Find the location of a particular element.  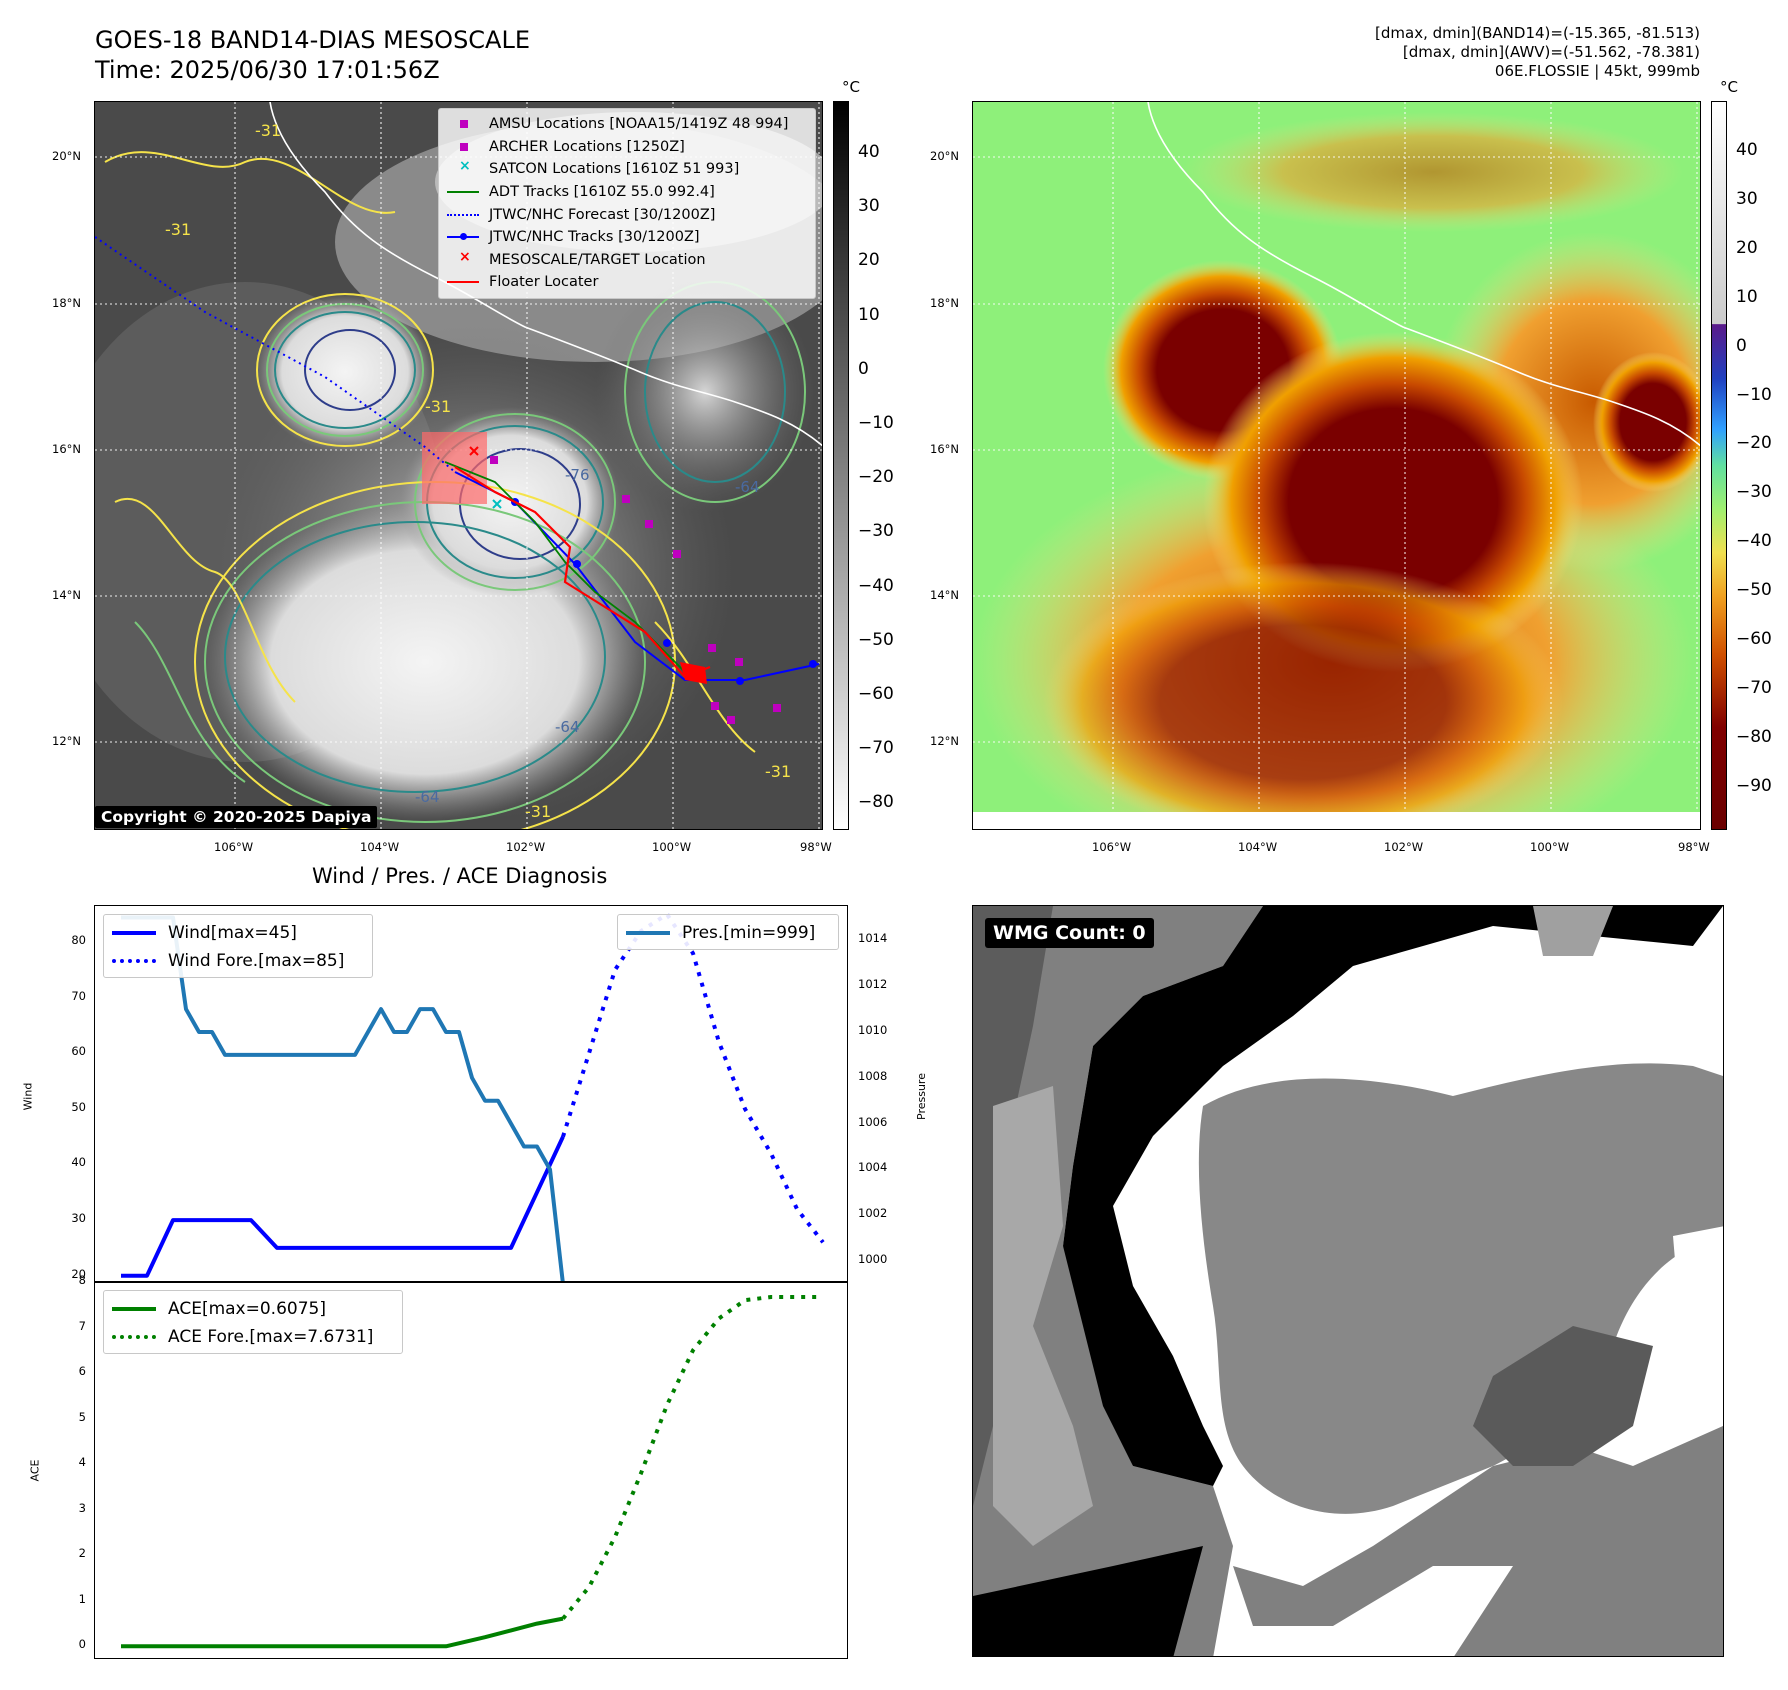

legend-item-floater: Floater Locater is located at coordinates (626, 282).